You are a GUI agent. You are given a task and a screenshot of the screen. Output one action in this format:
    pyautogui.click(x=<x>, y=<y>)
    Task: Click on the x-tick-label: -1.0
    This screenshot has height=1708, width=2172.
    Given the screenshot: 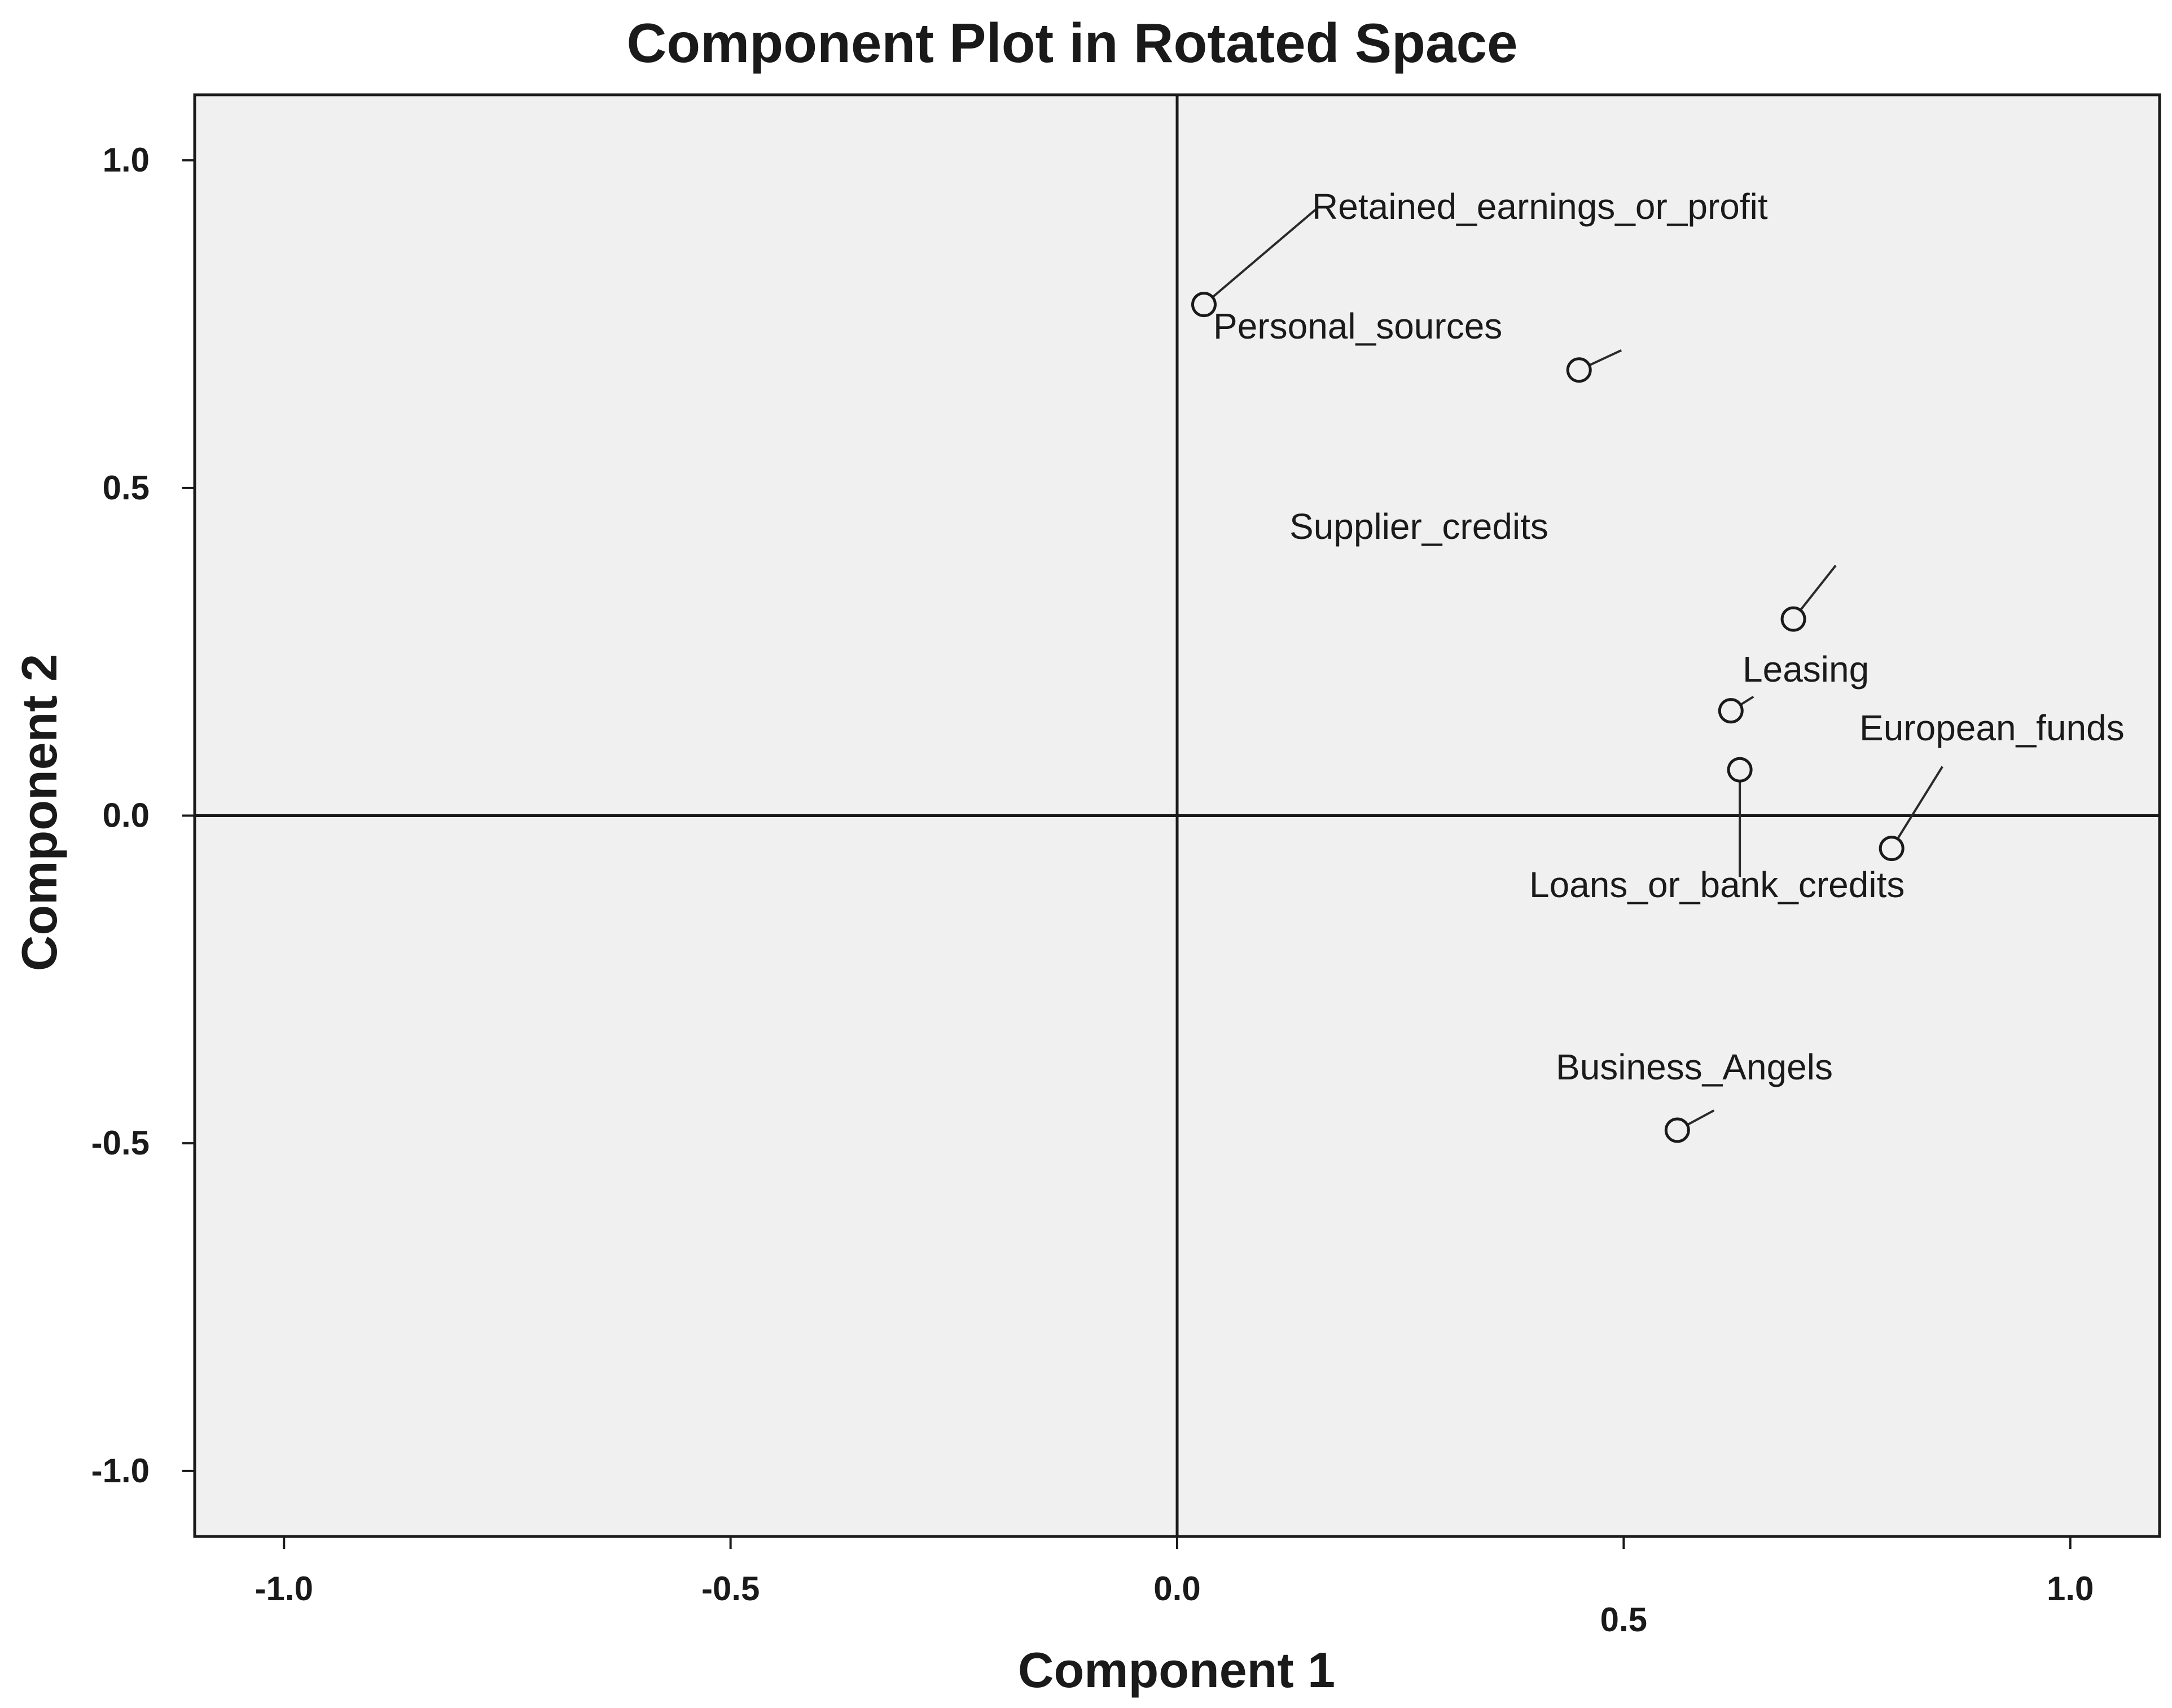 What is the action you would take?
    pyautogui.click(x=284, y=1589)
    